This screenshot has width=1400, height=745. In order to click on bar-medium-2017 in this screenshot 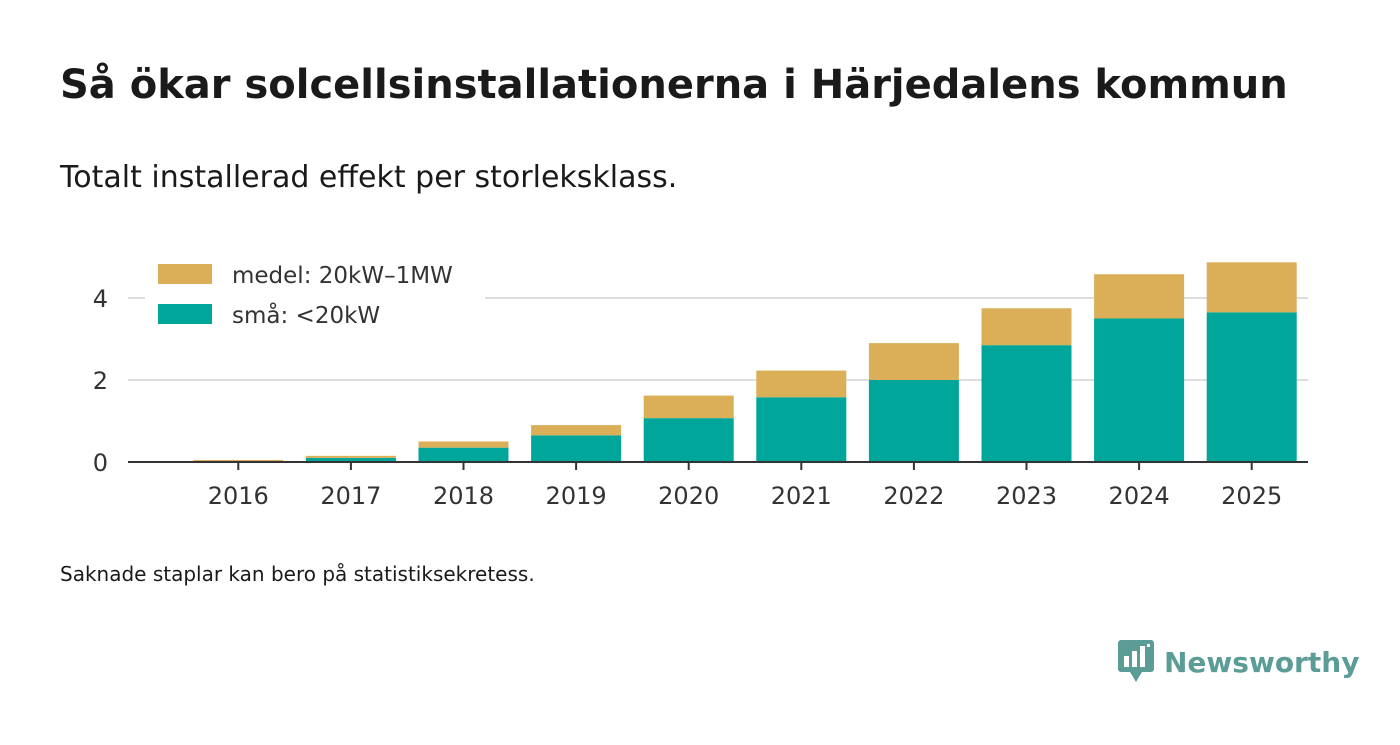, I will do `click(350, 456)`.